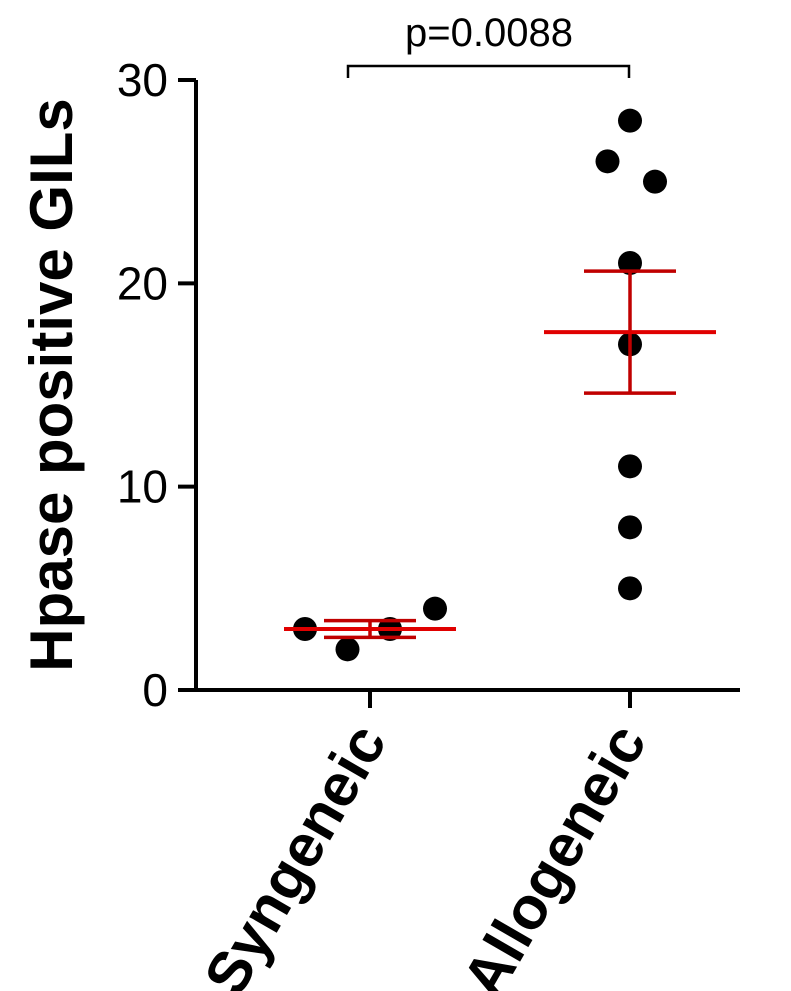 The height and width of the screenshot is (991, 791). Describe the element at coordinates (142, 487) in the screenshot. I see `y-tick-label: 10` at that location.